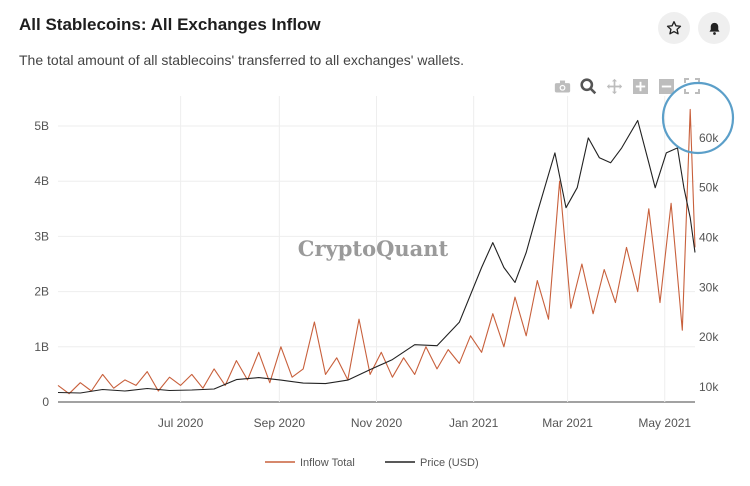 This screenshot has width=750, height=486. I want to click on left-tick-label: 5B, so click(41, 126).